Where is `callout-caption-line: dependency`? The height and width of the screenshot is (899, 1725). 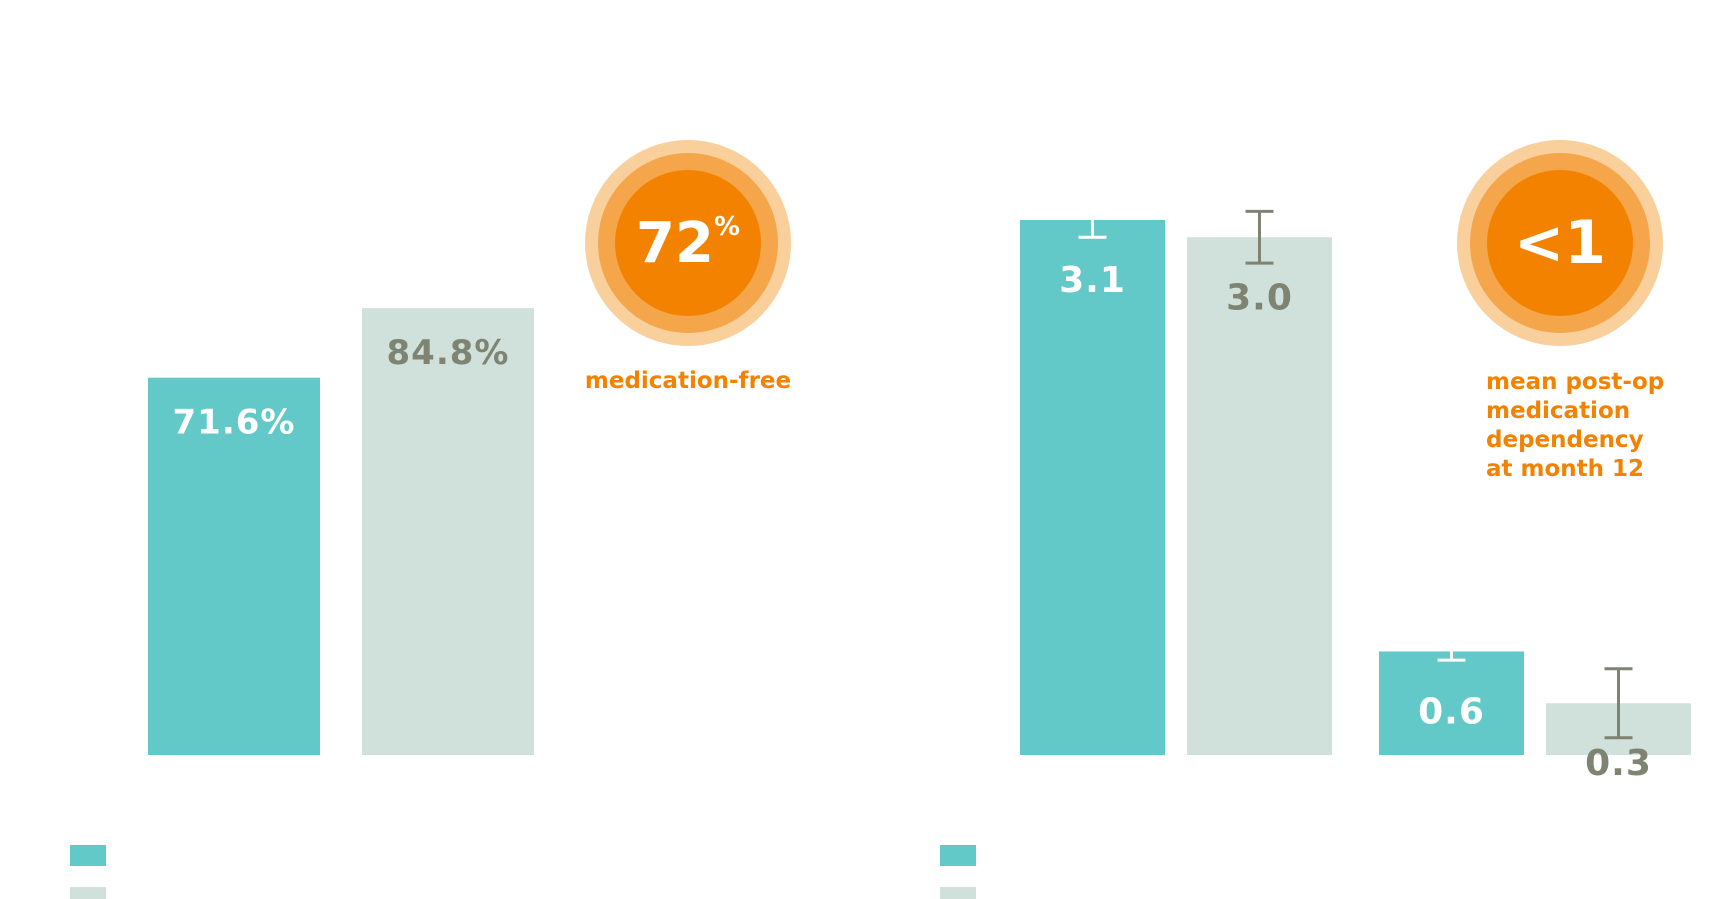 callout-caption-line: dependency is located at coordinates (1565, 440).